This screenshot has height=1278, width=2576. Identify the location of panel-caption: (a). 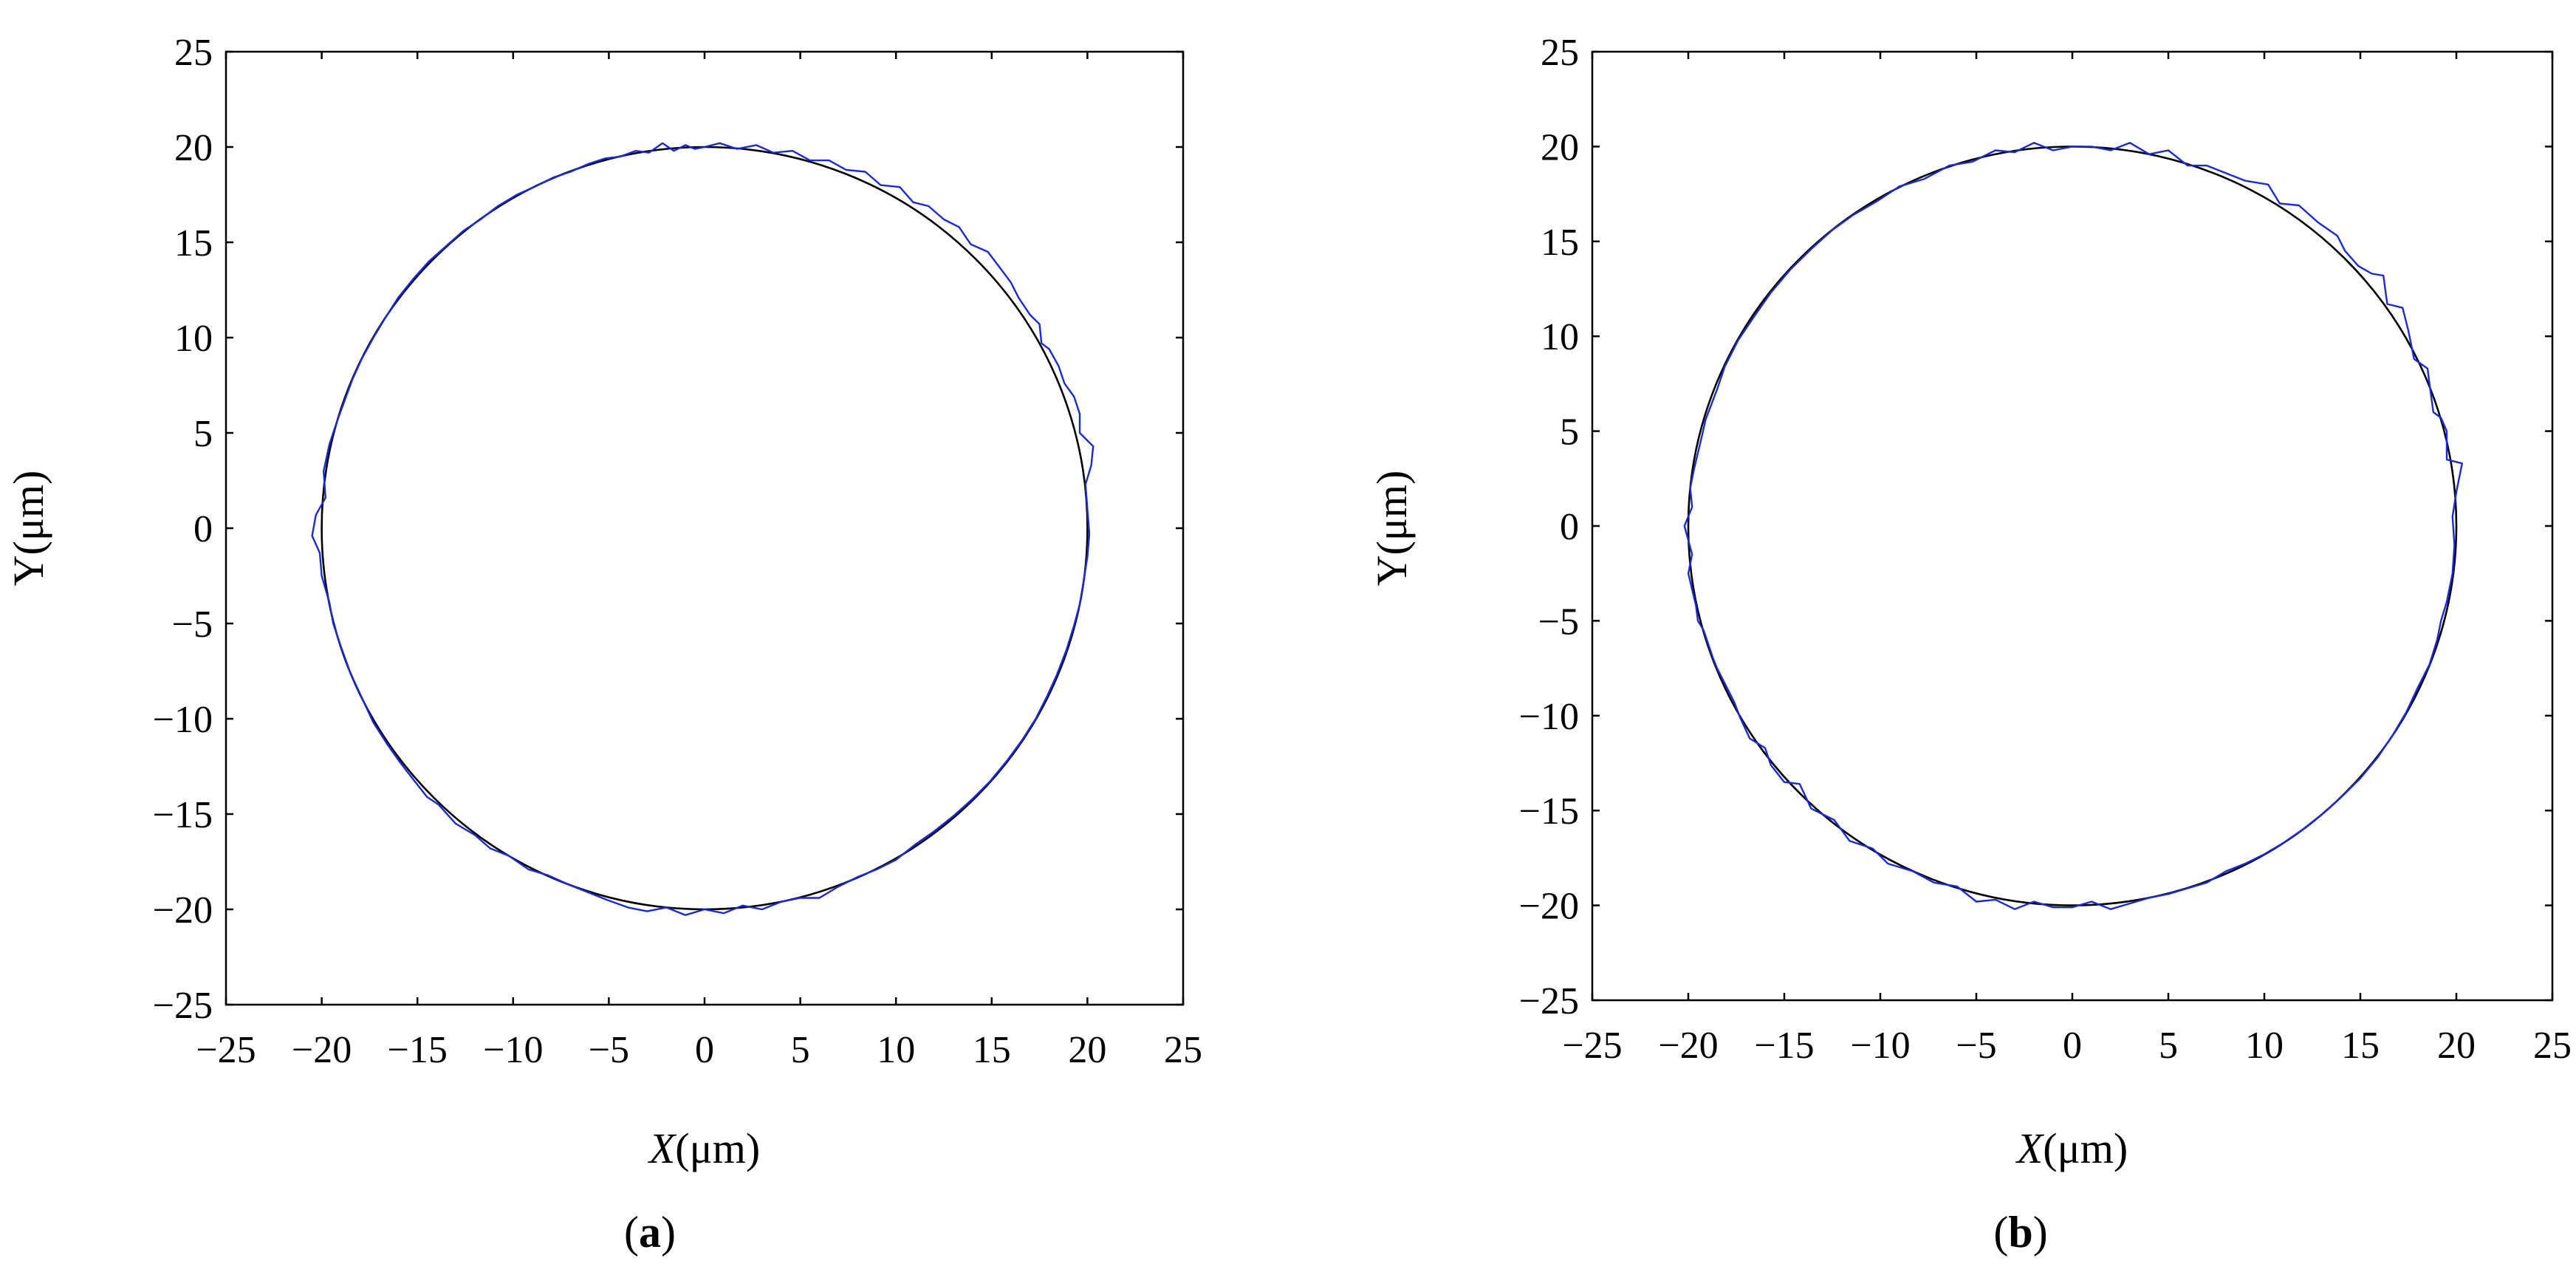
(650, 1232).